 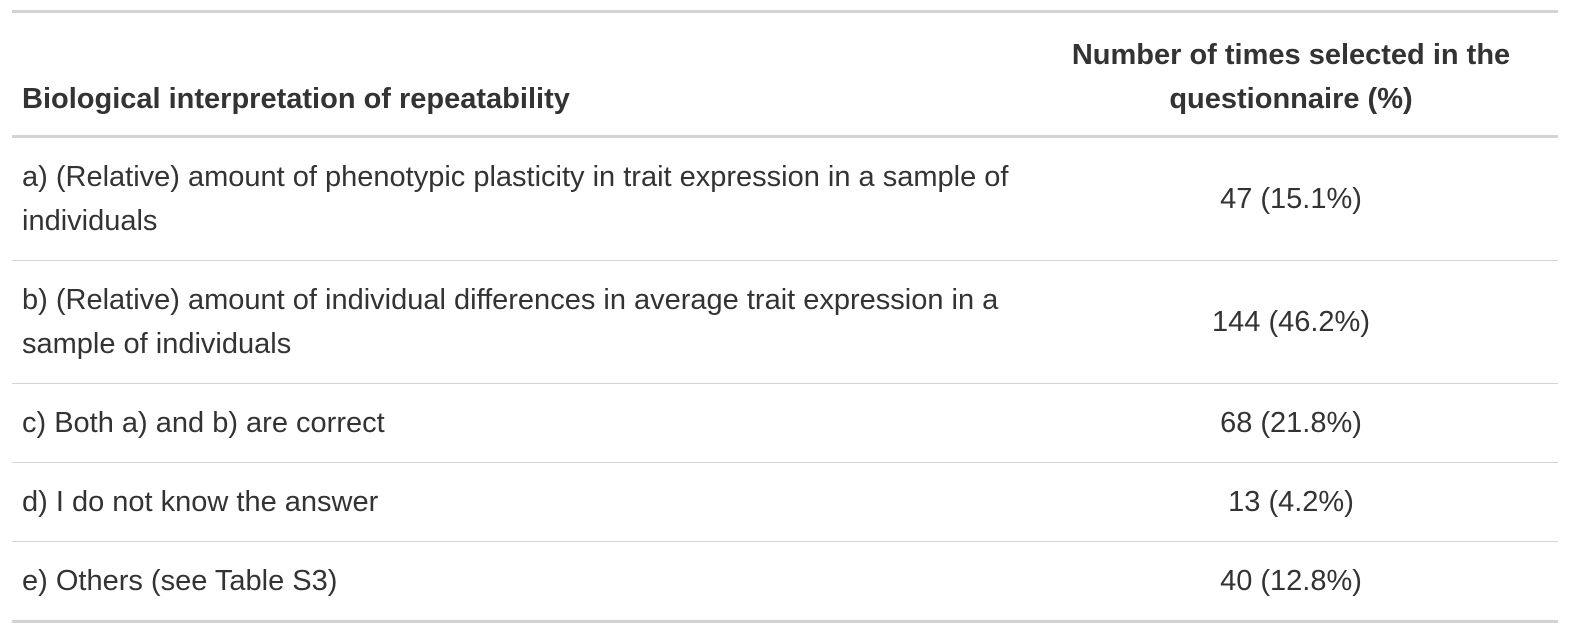 I want to click on table-row: e) Others (see Table S3) 40 (12.8%), so click(x=785, y=581).